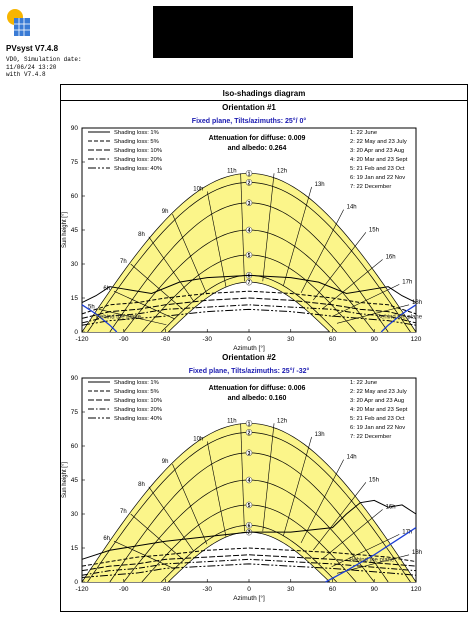 This screenshot has width=474, height=620. I want to click on sim-info-line: with V7.4.8, so click(26, 74).